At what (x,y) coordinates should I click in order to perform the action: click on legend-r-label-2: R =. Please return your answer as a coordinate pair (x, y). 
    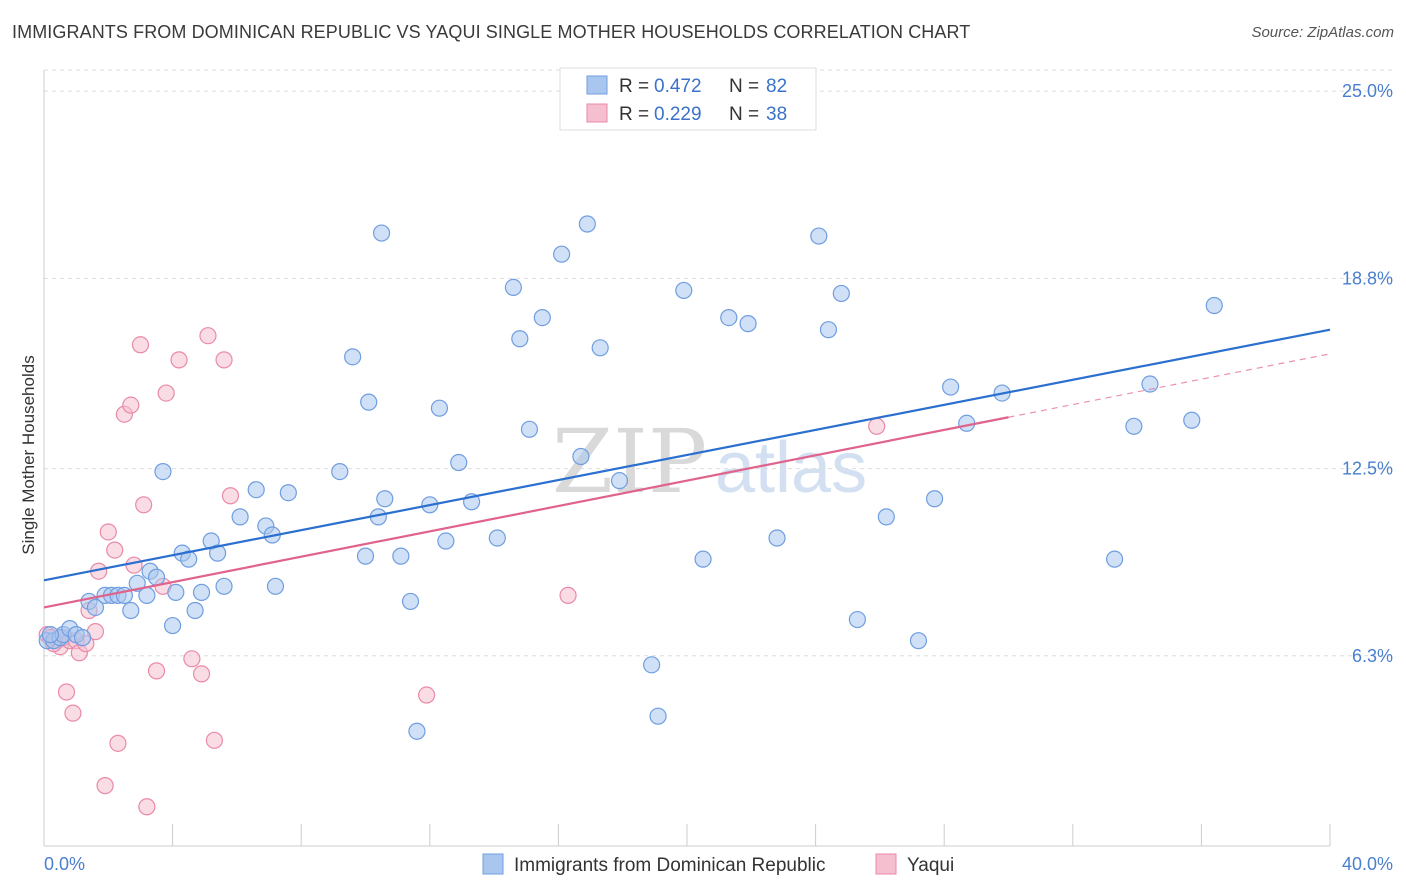
    Looking at the image, I should click on (634, 114).